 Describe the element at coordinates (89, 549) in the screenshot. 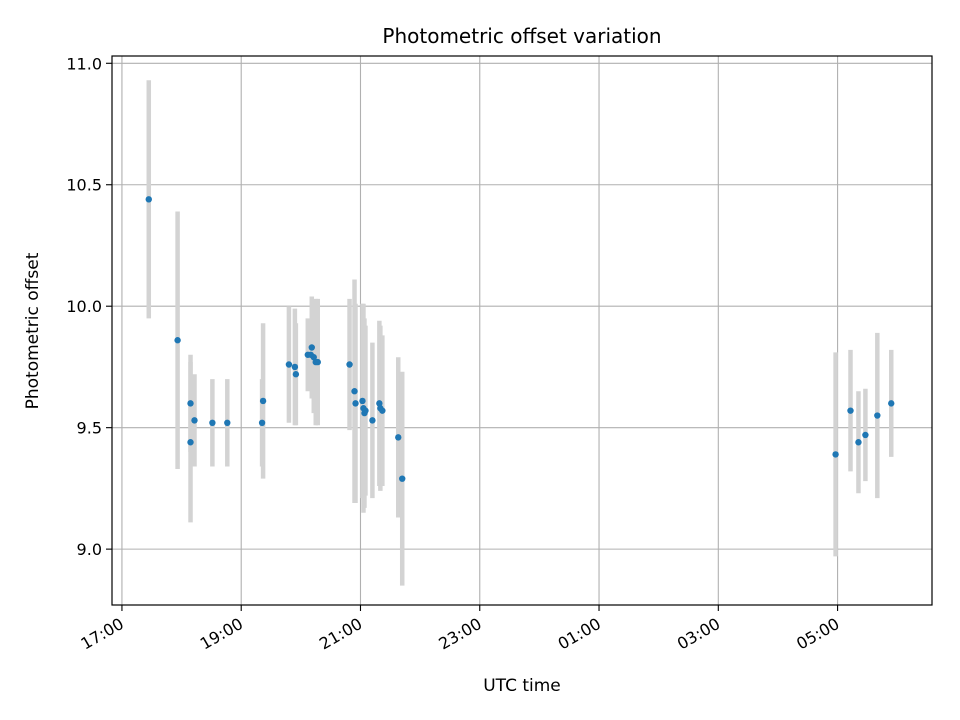

I see `y-tick-label: 9.0` at that location.